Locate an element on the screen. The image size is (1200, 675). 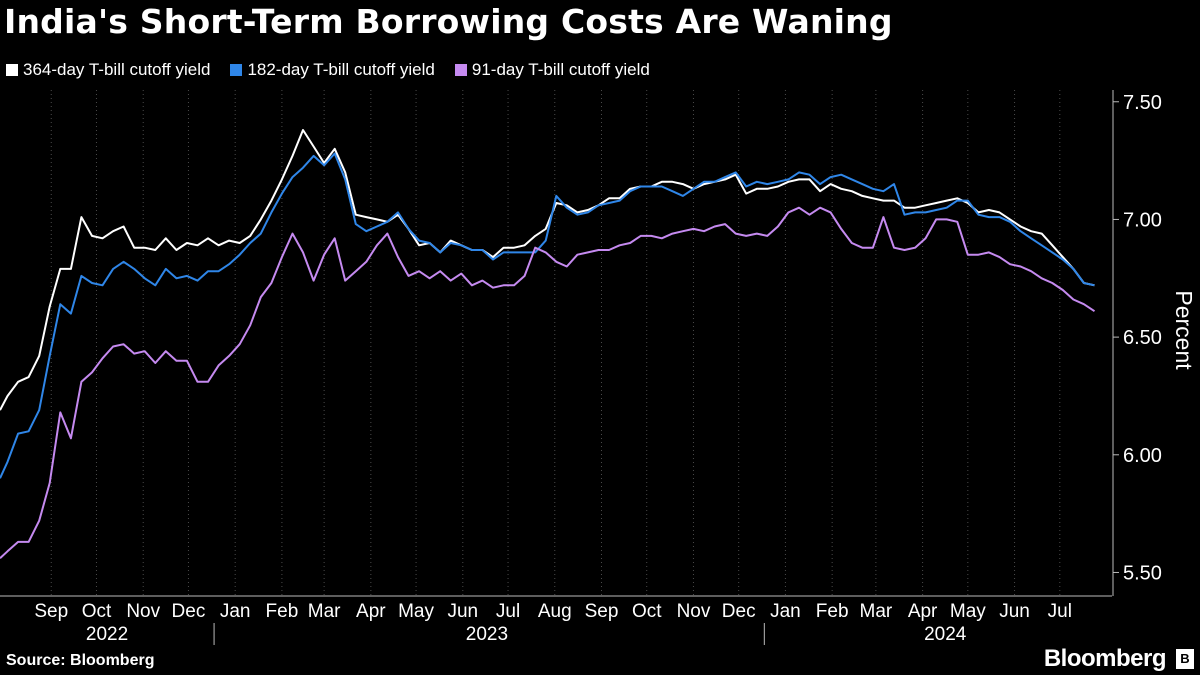
x-tick-label-11: Aug is located at coordinates (555, 611).